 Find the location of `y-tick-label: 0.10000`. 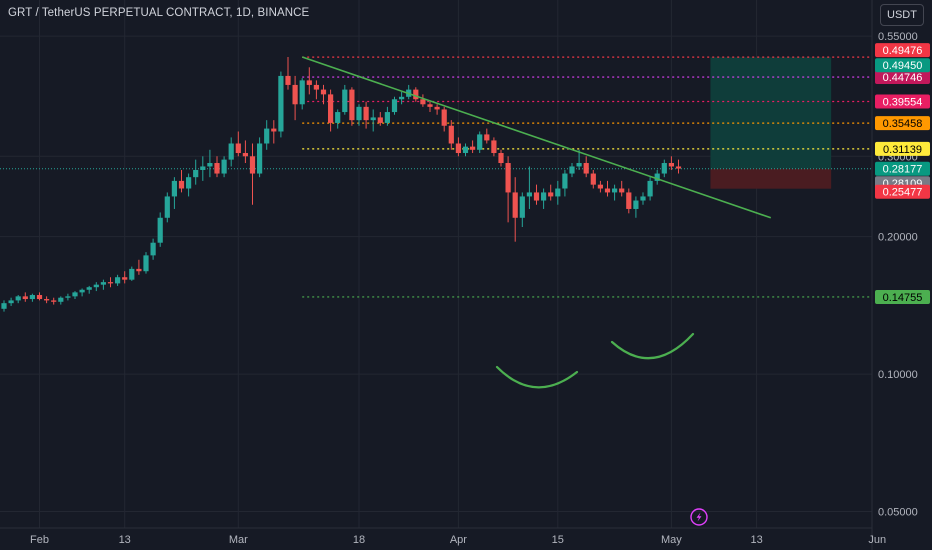

y-tick-label: 0.10000 is located at coordinates (898, 375).